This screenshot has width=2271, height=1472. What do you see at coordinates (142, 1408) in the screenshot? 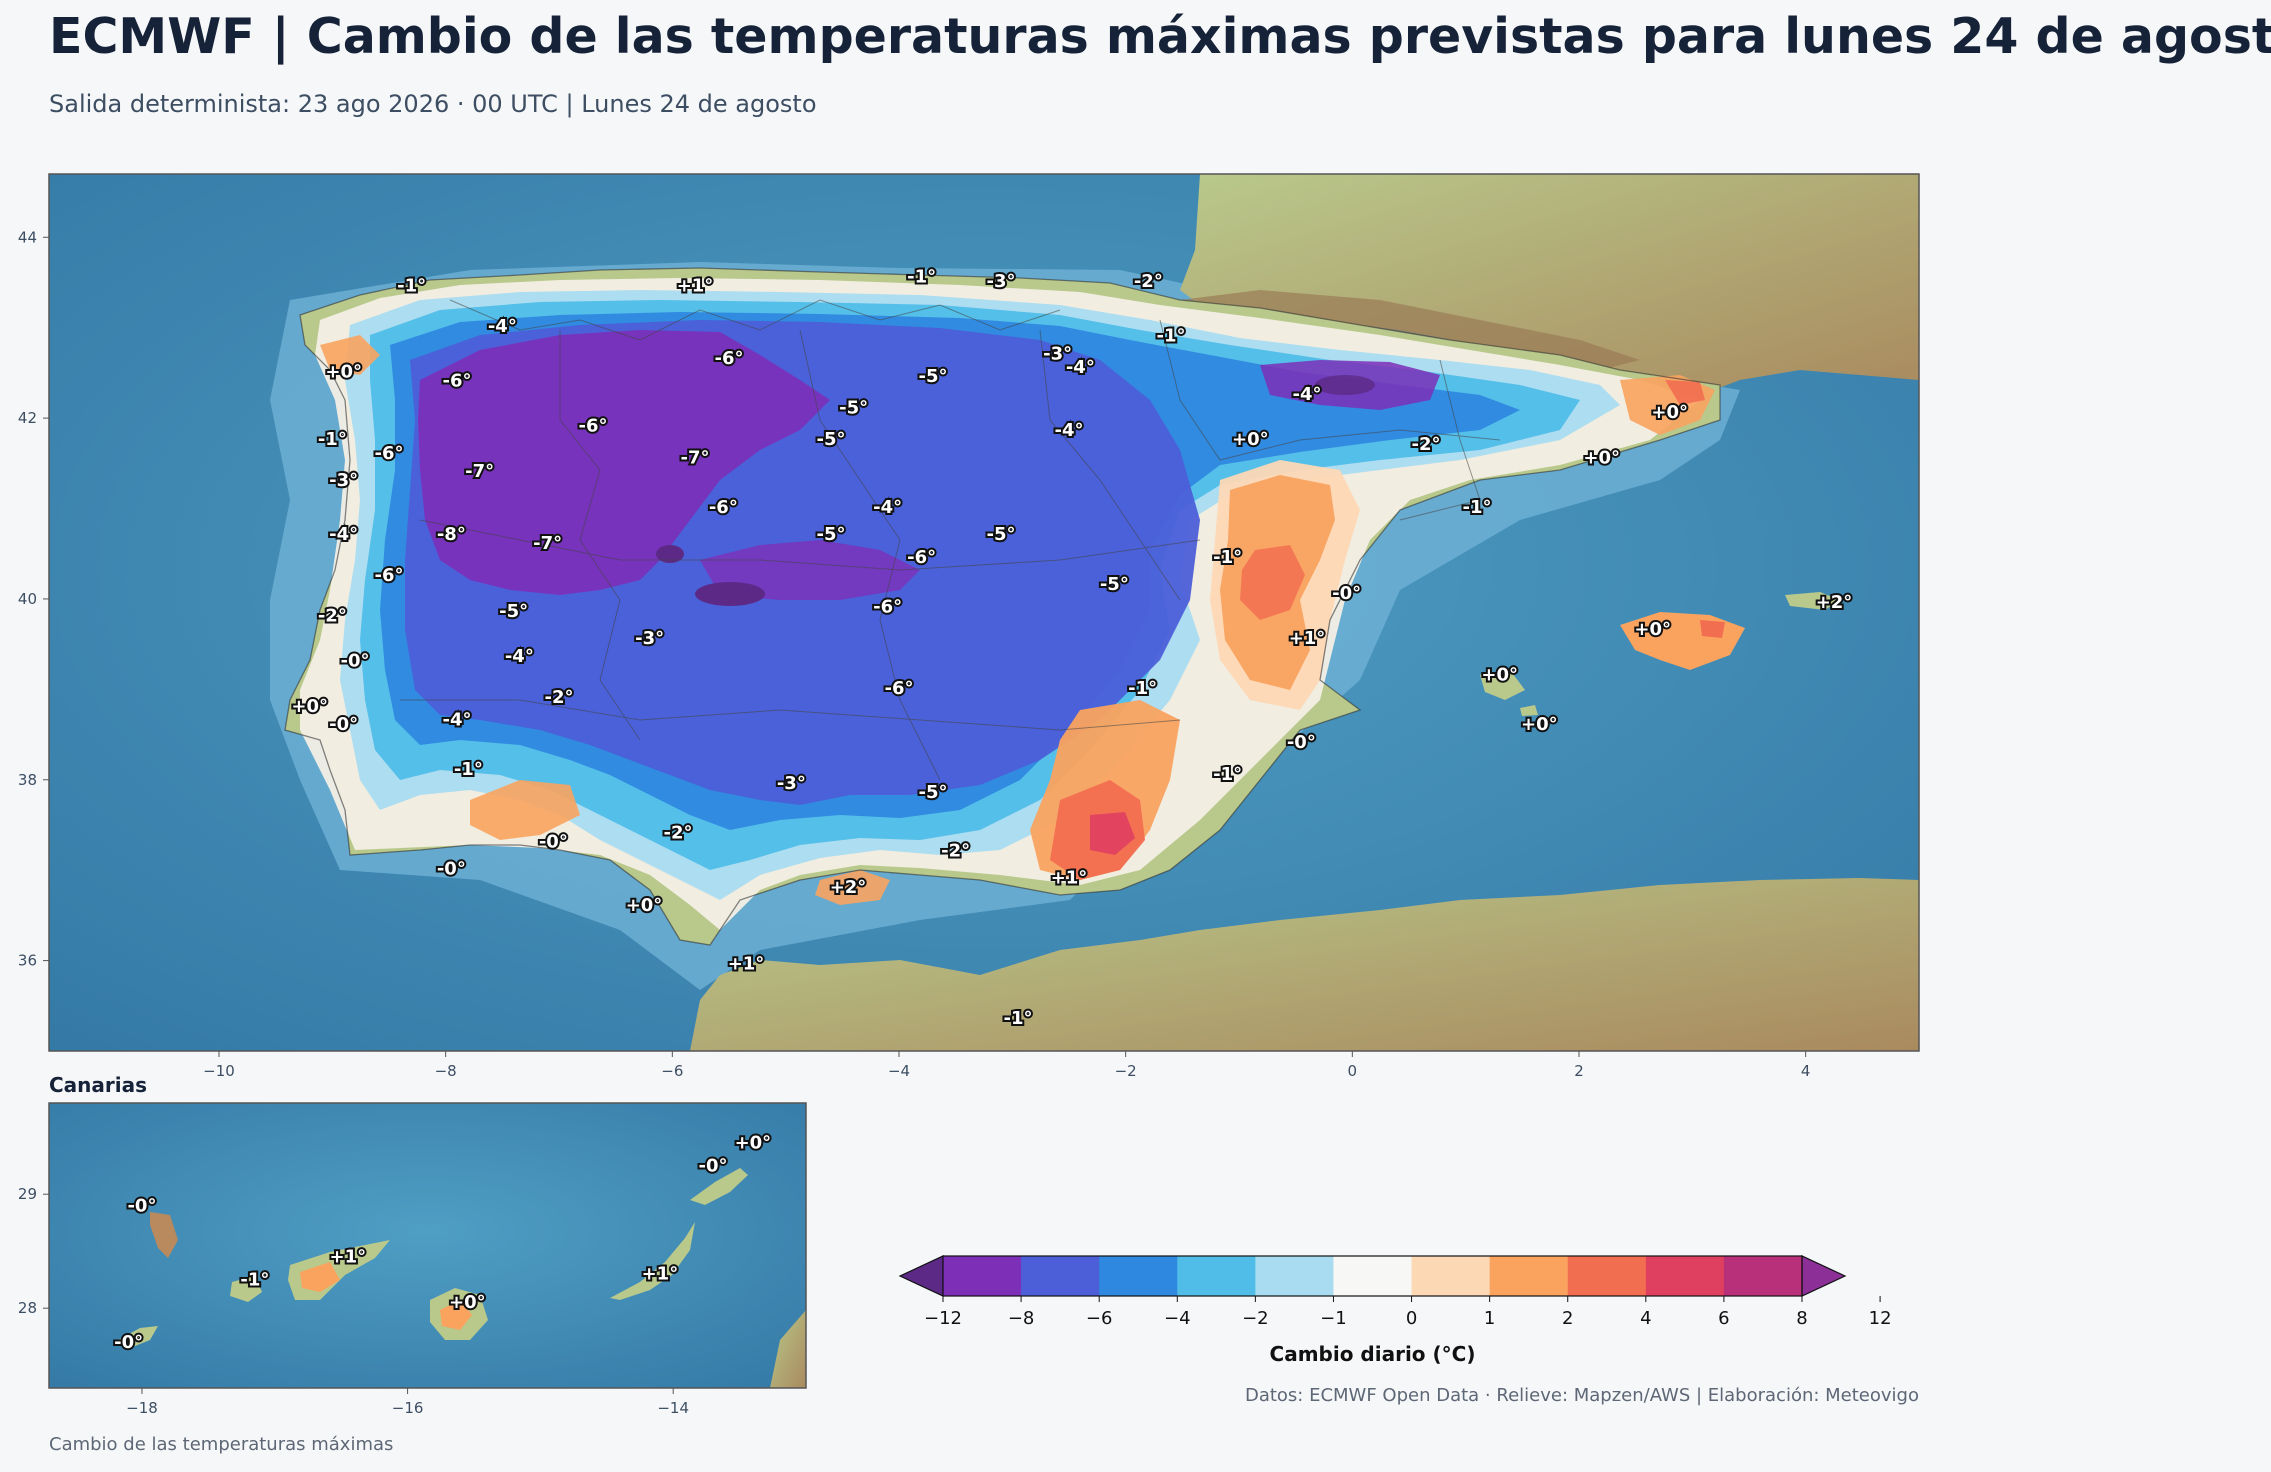
I see `inset-x-tick-label: −18` at bounding box center [142, 1408].